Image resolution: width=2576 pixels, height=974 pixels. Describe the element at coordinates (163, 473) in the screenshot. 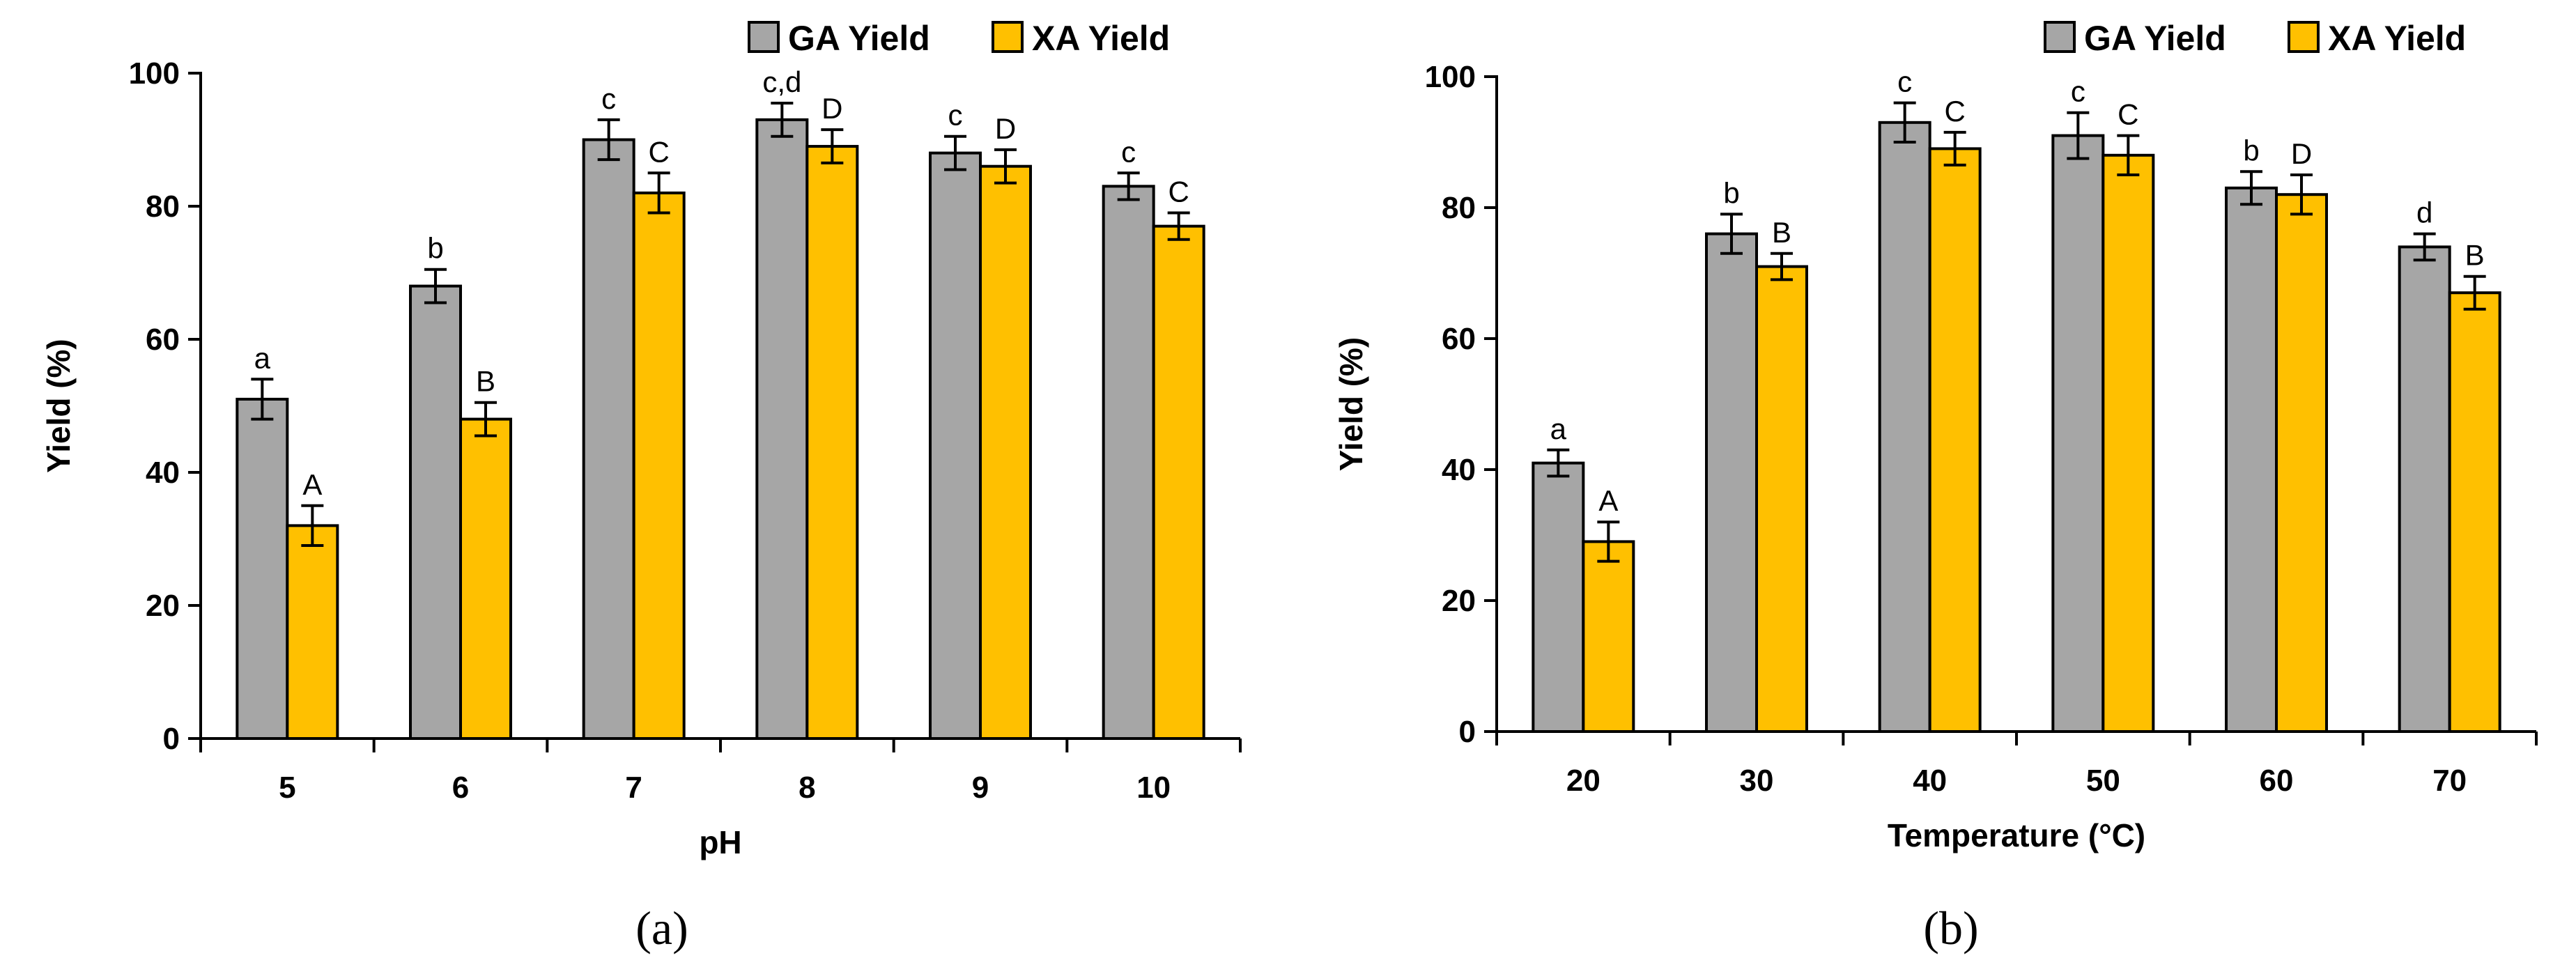

I see `y-tick-label: 40` at that location.